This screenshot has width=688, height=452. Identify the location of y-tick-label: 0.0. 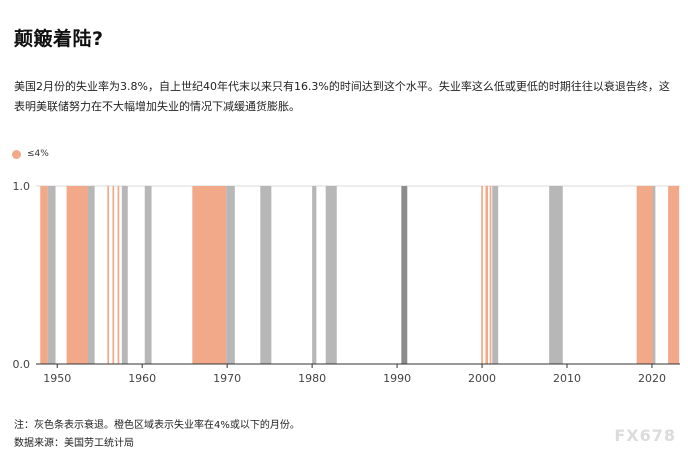
(22, 364).